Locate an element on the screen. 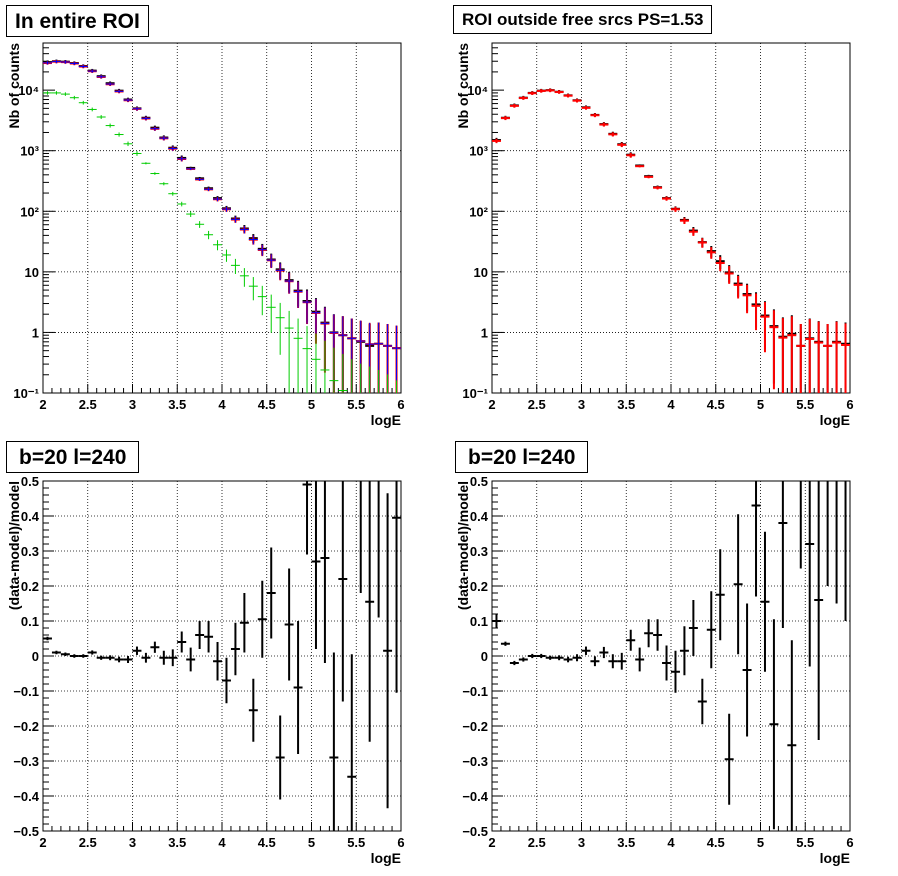 The height and width of the screenshot is (876, 898). panel-title-entire-roi: In entire ROI is located at coordinates (77, 21).